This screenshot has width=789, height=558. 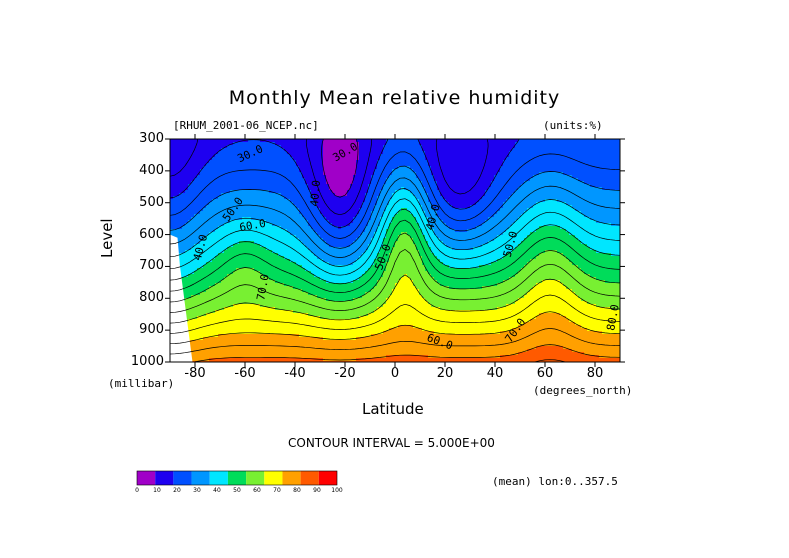 What do you see at coordinates (197, 490) in the screenshot?
I see `colorbar-label: 30` at bounding box center [197, 490].